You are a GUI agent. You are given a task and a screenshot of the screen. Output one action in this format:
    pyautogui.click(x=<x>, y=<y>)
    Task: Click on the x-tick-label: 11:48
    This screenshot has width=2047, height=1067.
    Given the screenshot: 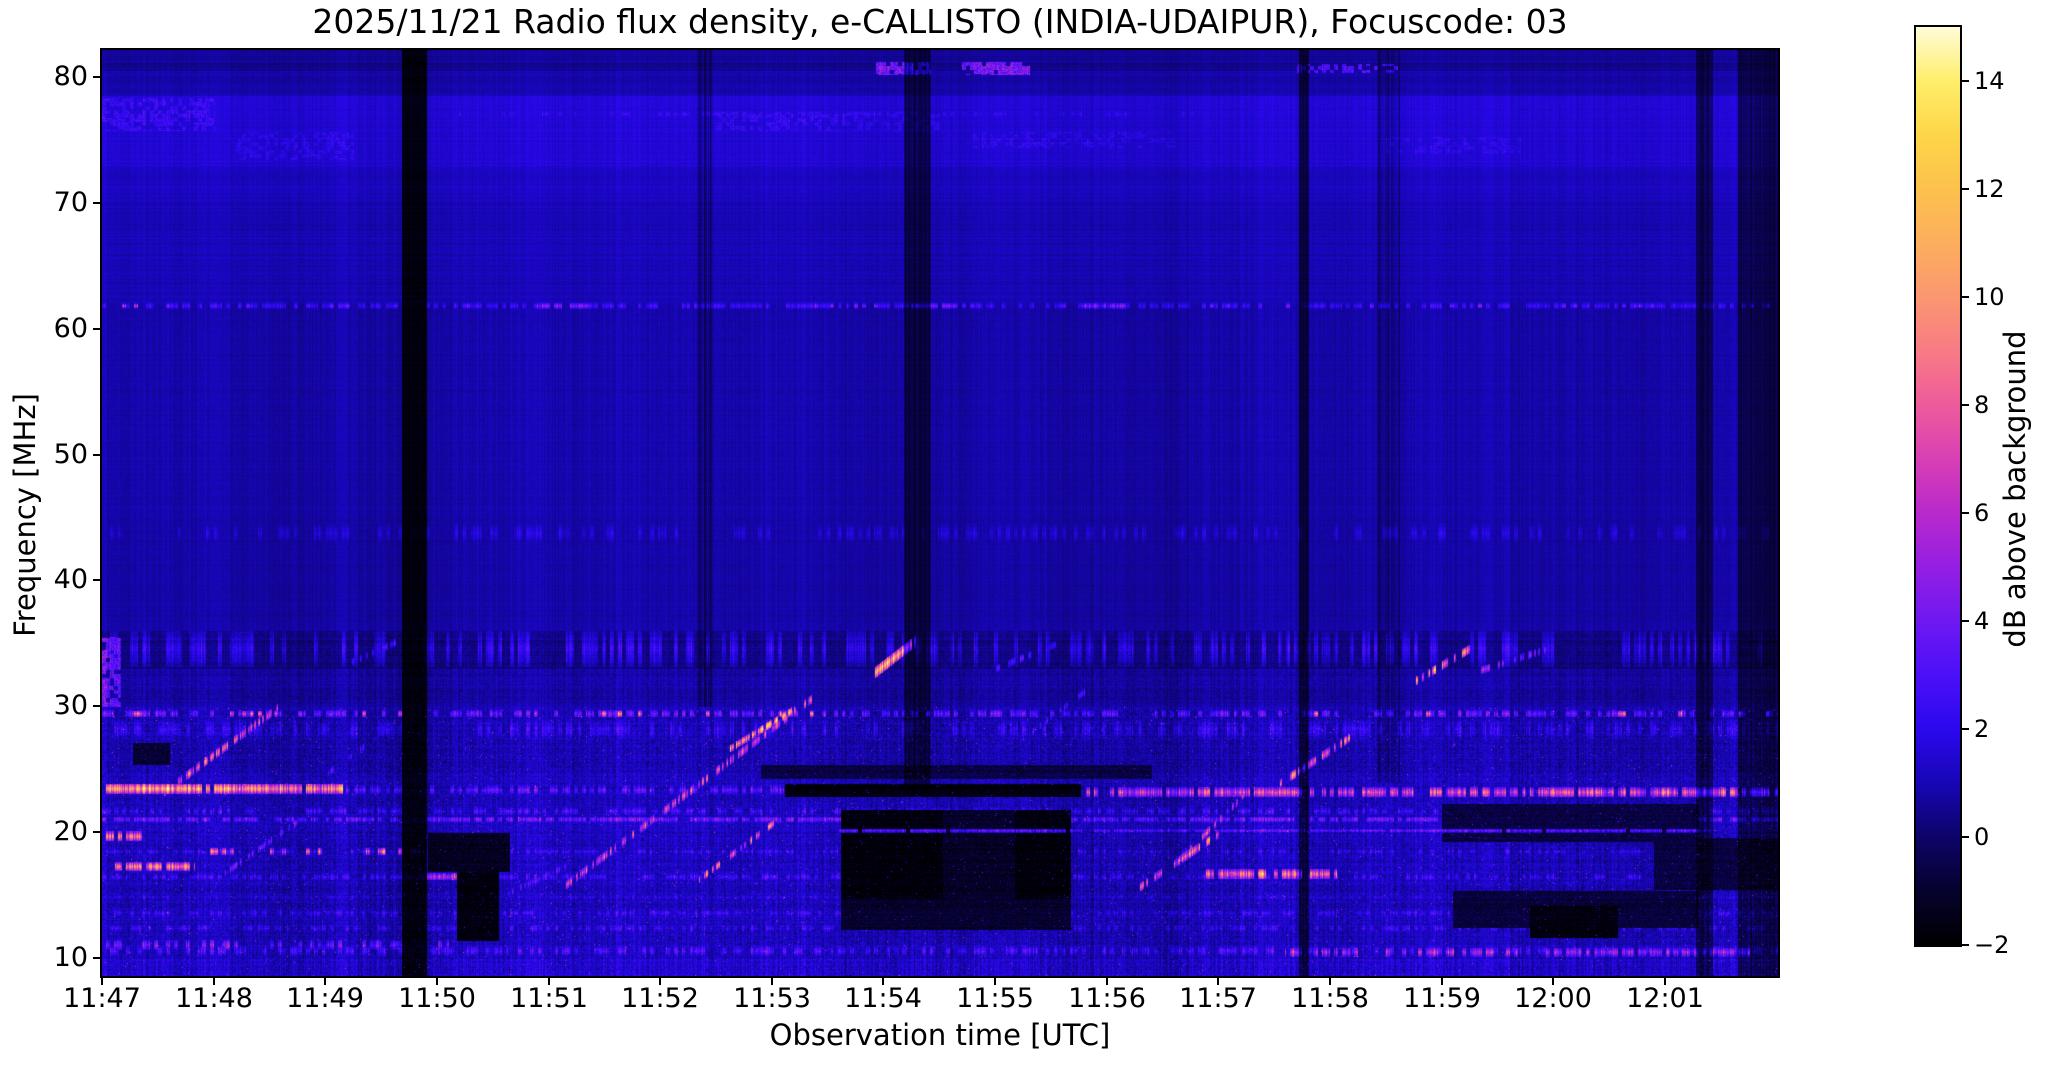 What is the action you would take?
    pyautogui.click(x=214, y=998)
    